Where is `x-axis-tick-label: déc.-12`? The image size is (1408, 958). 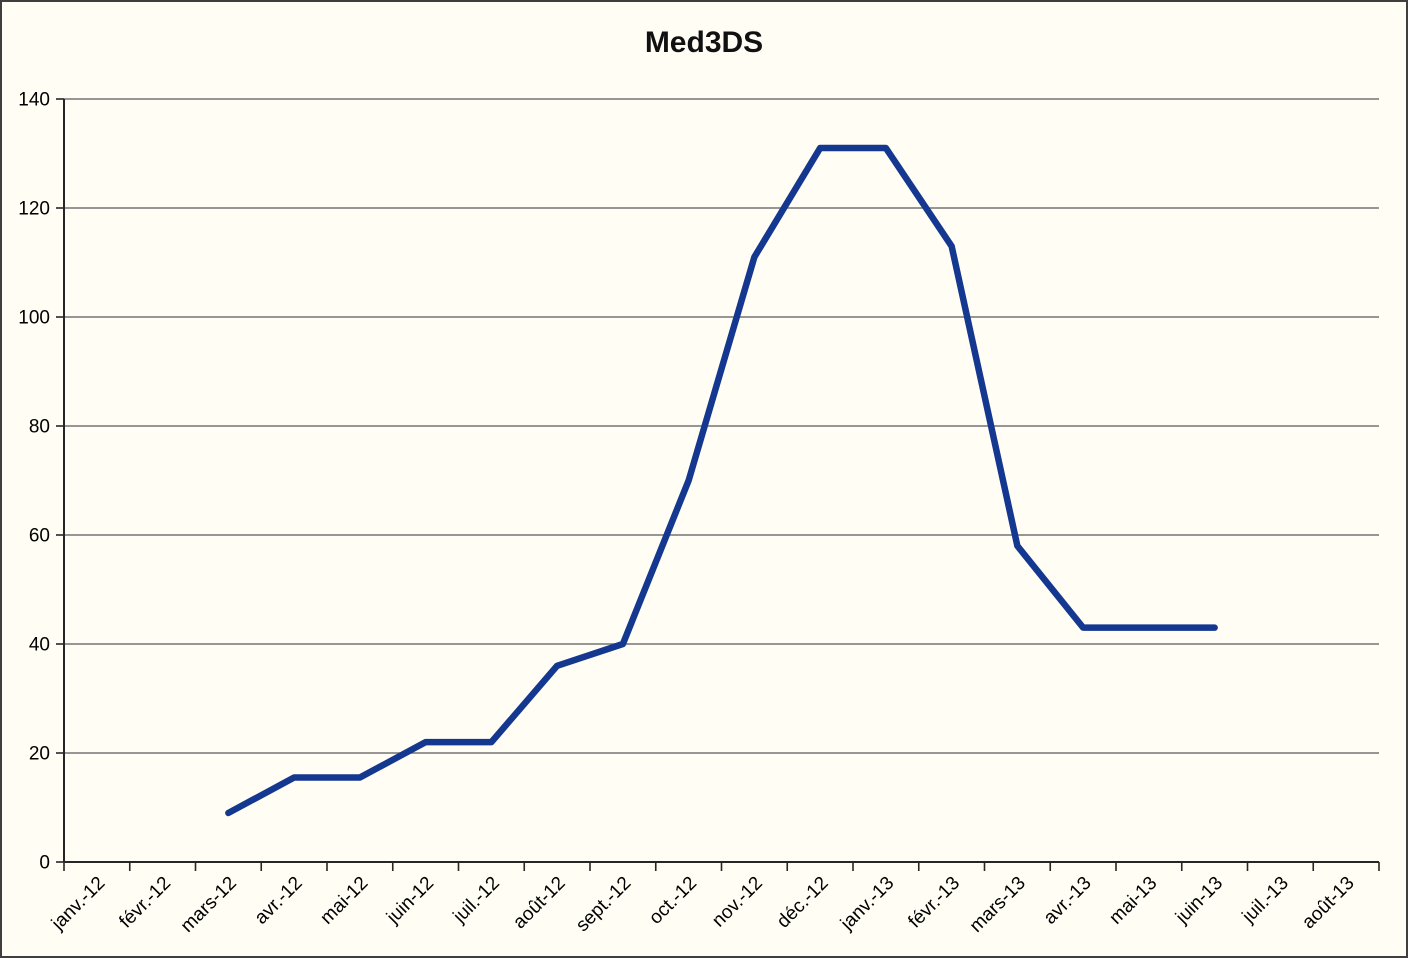 x-axis-tick-label: déc.-12 is located at coordinates (803, 903).